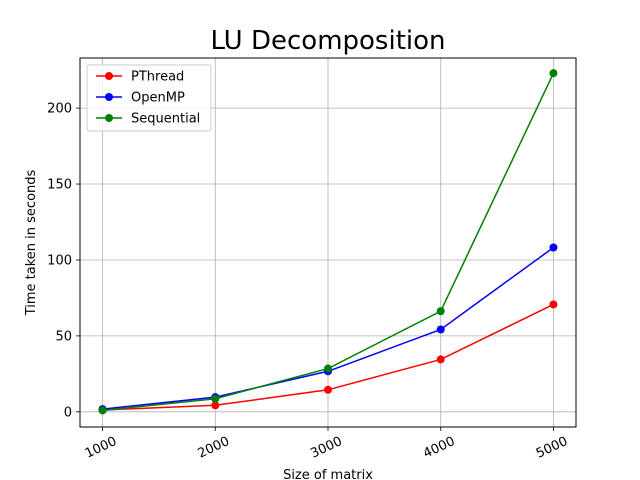 Image resolution: width=640 pixels, height=480 pixels. What do you see at coordinates (165, 119) in the screenshot?
I see `legend-label-sequential: Sequential` at bounding box center [165, 119].